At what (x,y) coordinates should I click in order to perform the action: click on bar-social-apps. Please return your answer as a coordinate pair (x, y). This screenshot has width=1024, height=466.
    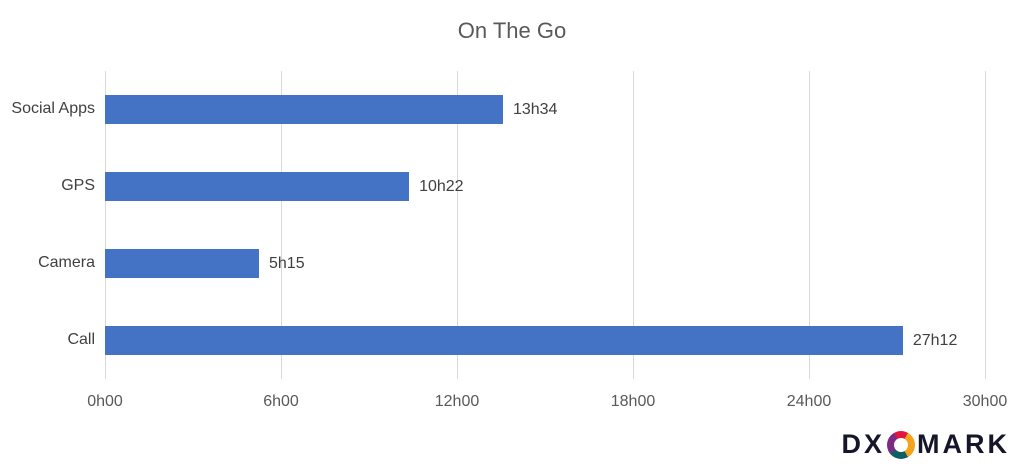
    Looking at the image, I should click on (304, 109).